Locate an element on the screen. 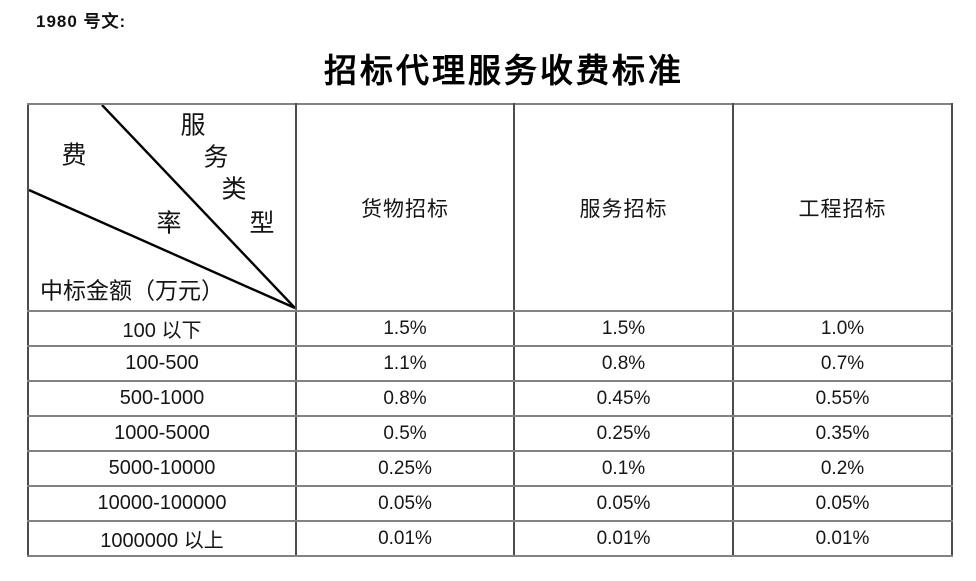 The image size is (976, 581). table-row: 10000-100000 0.05% 0.05% 0.05% is located at coordinates (490, 503).